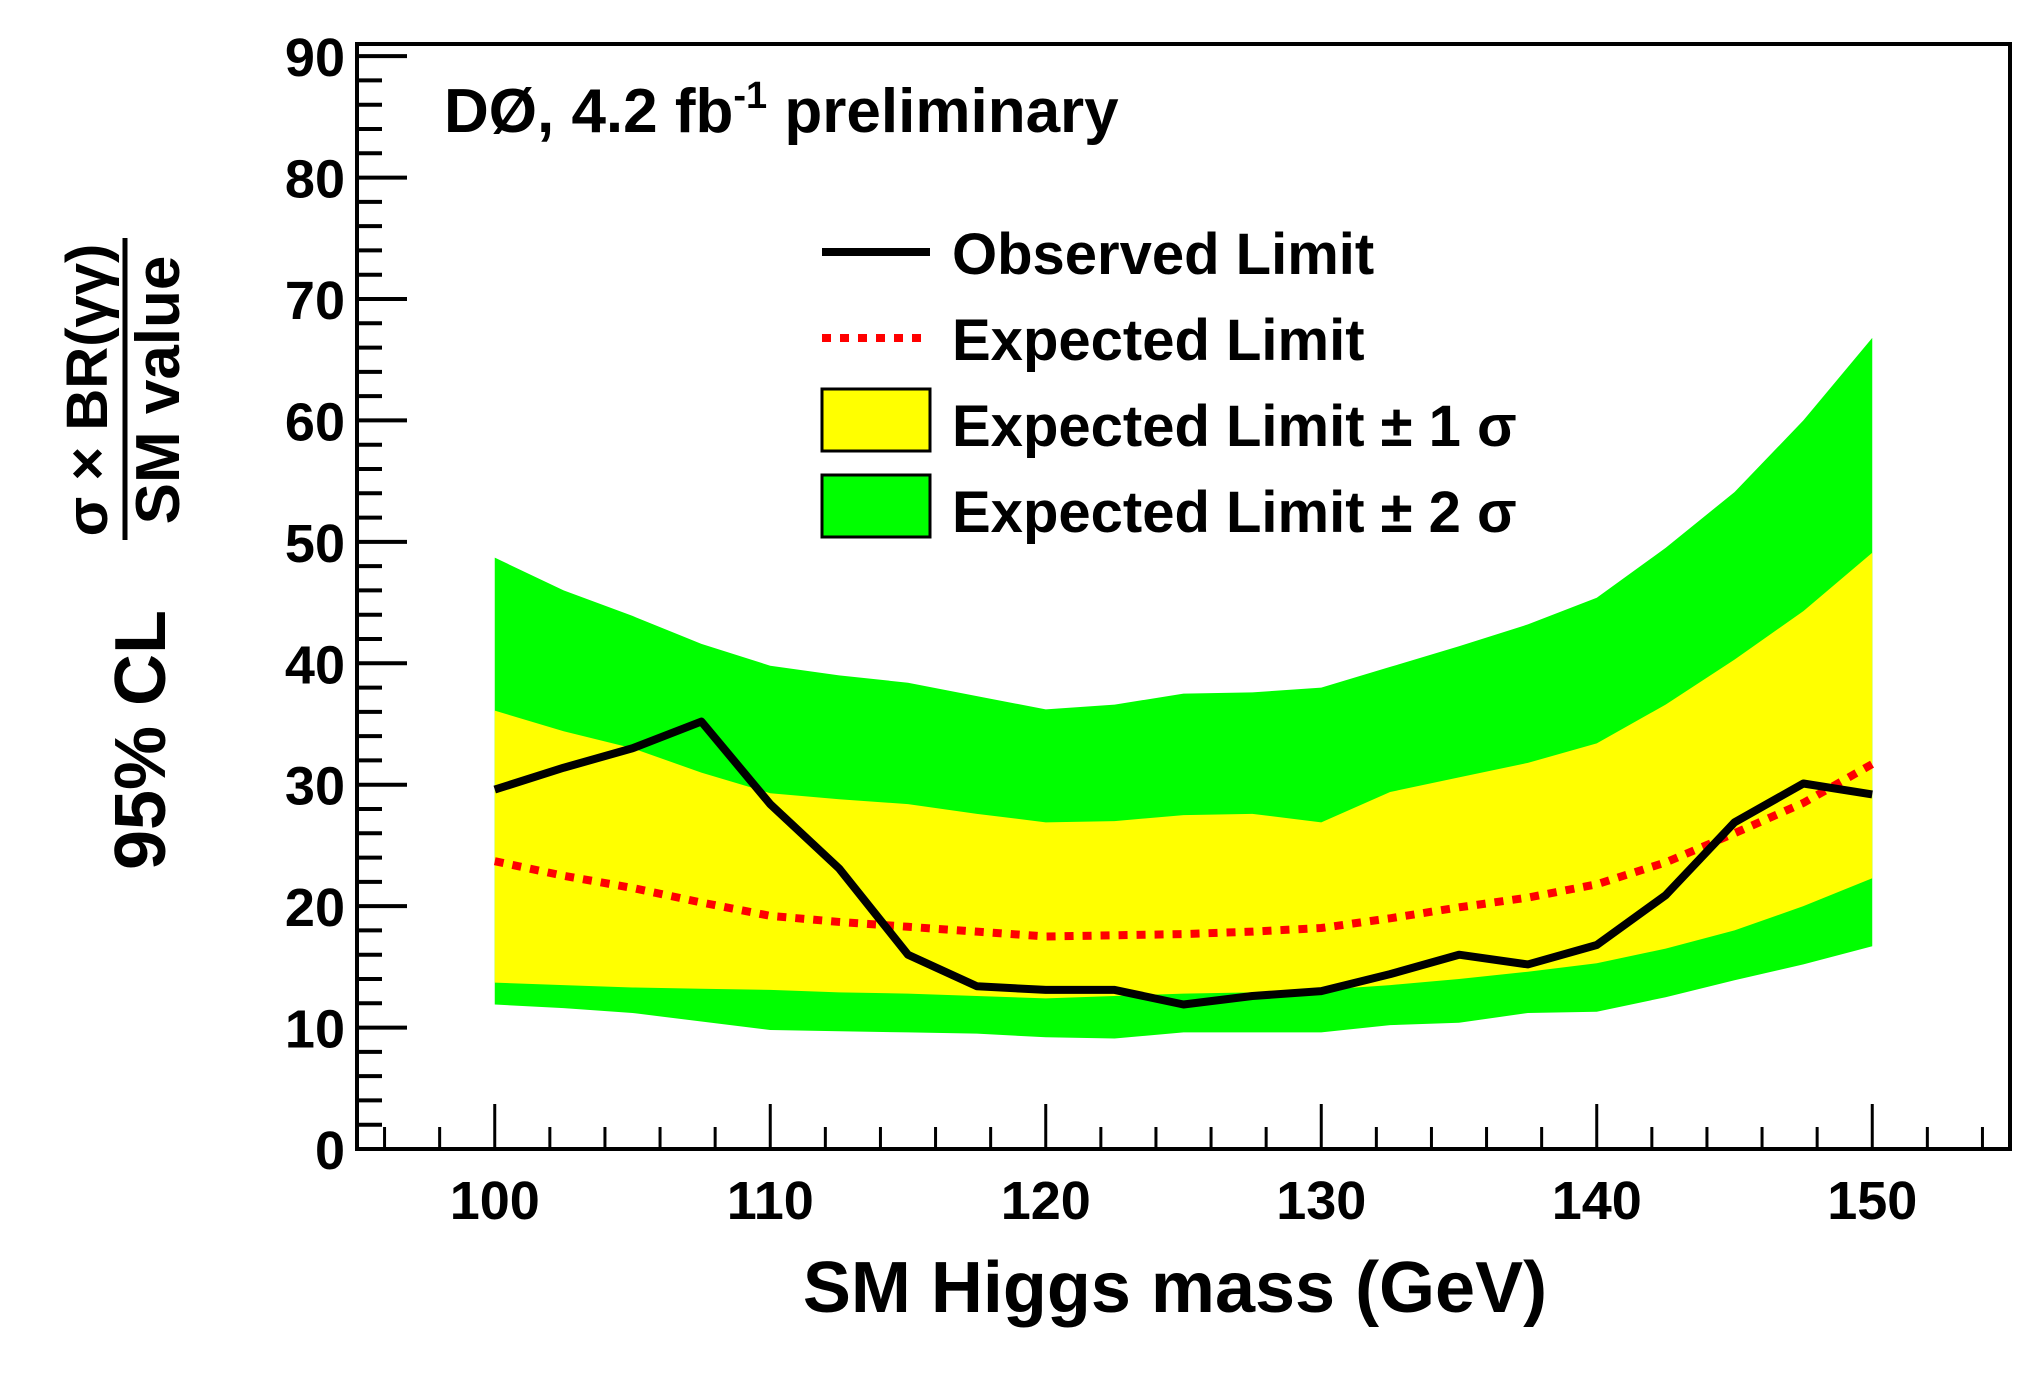  What do you see at coordinates (124, 554) in the screenshot?
I see `y-axis-label: 95% CL σ × BR(γγ) SM value` at bounding box center [124, 554].